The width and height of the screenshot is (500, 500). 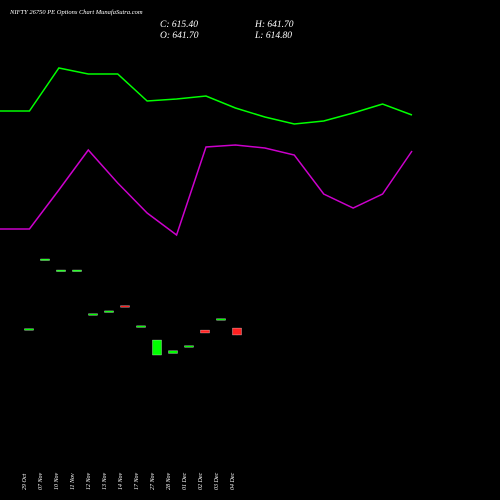 What do you see at coordinates (179, 36) in the screenshot?
I see `info-open: O: 641.70` at bounding box center [179, 36].